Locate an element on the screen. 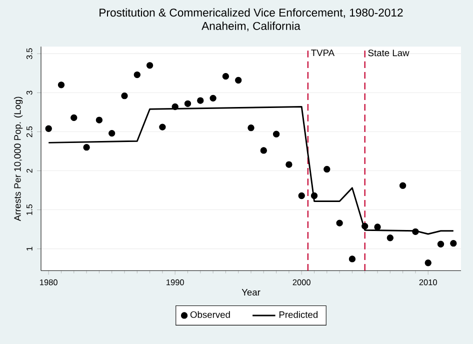  chart-subtitle: Anaheim, California is located at coordinates (251, 27).